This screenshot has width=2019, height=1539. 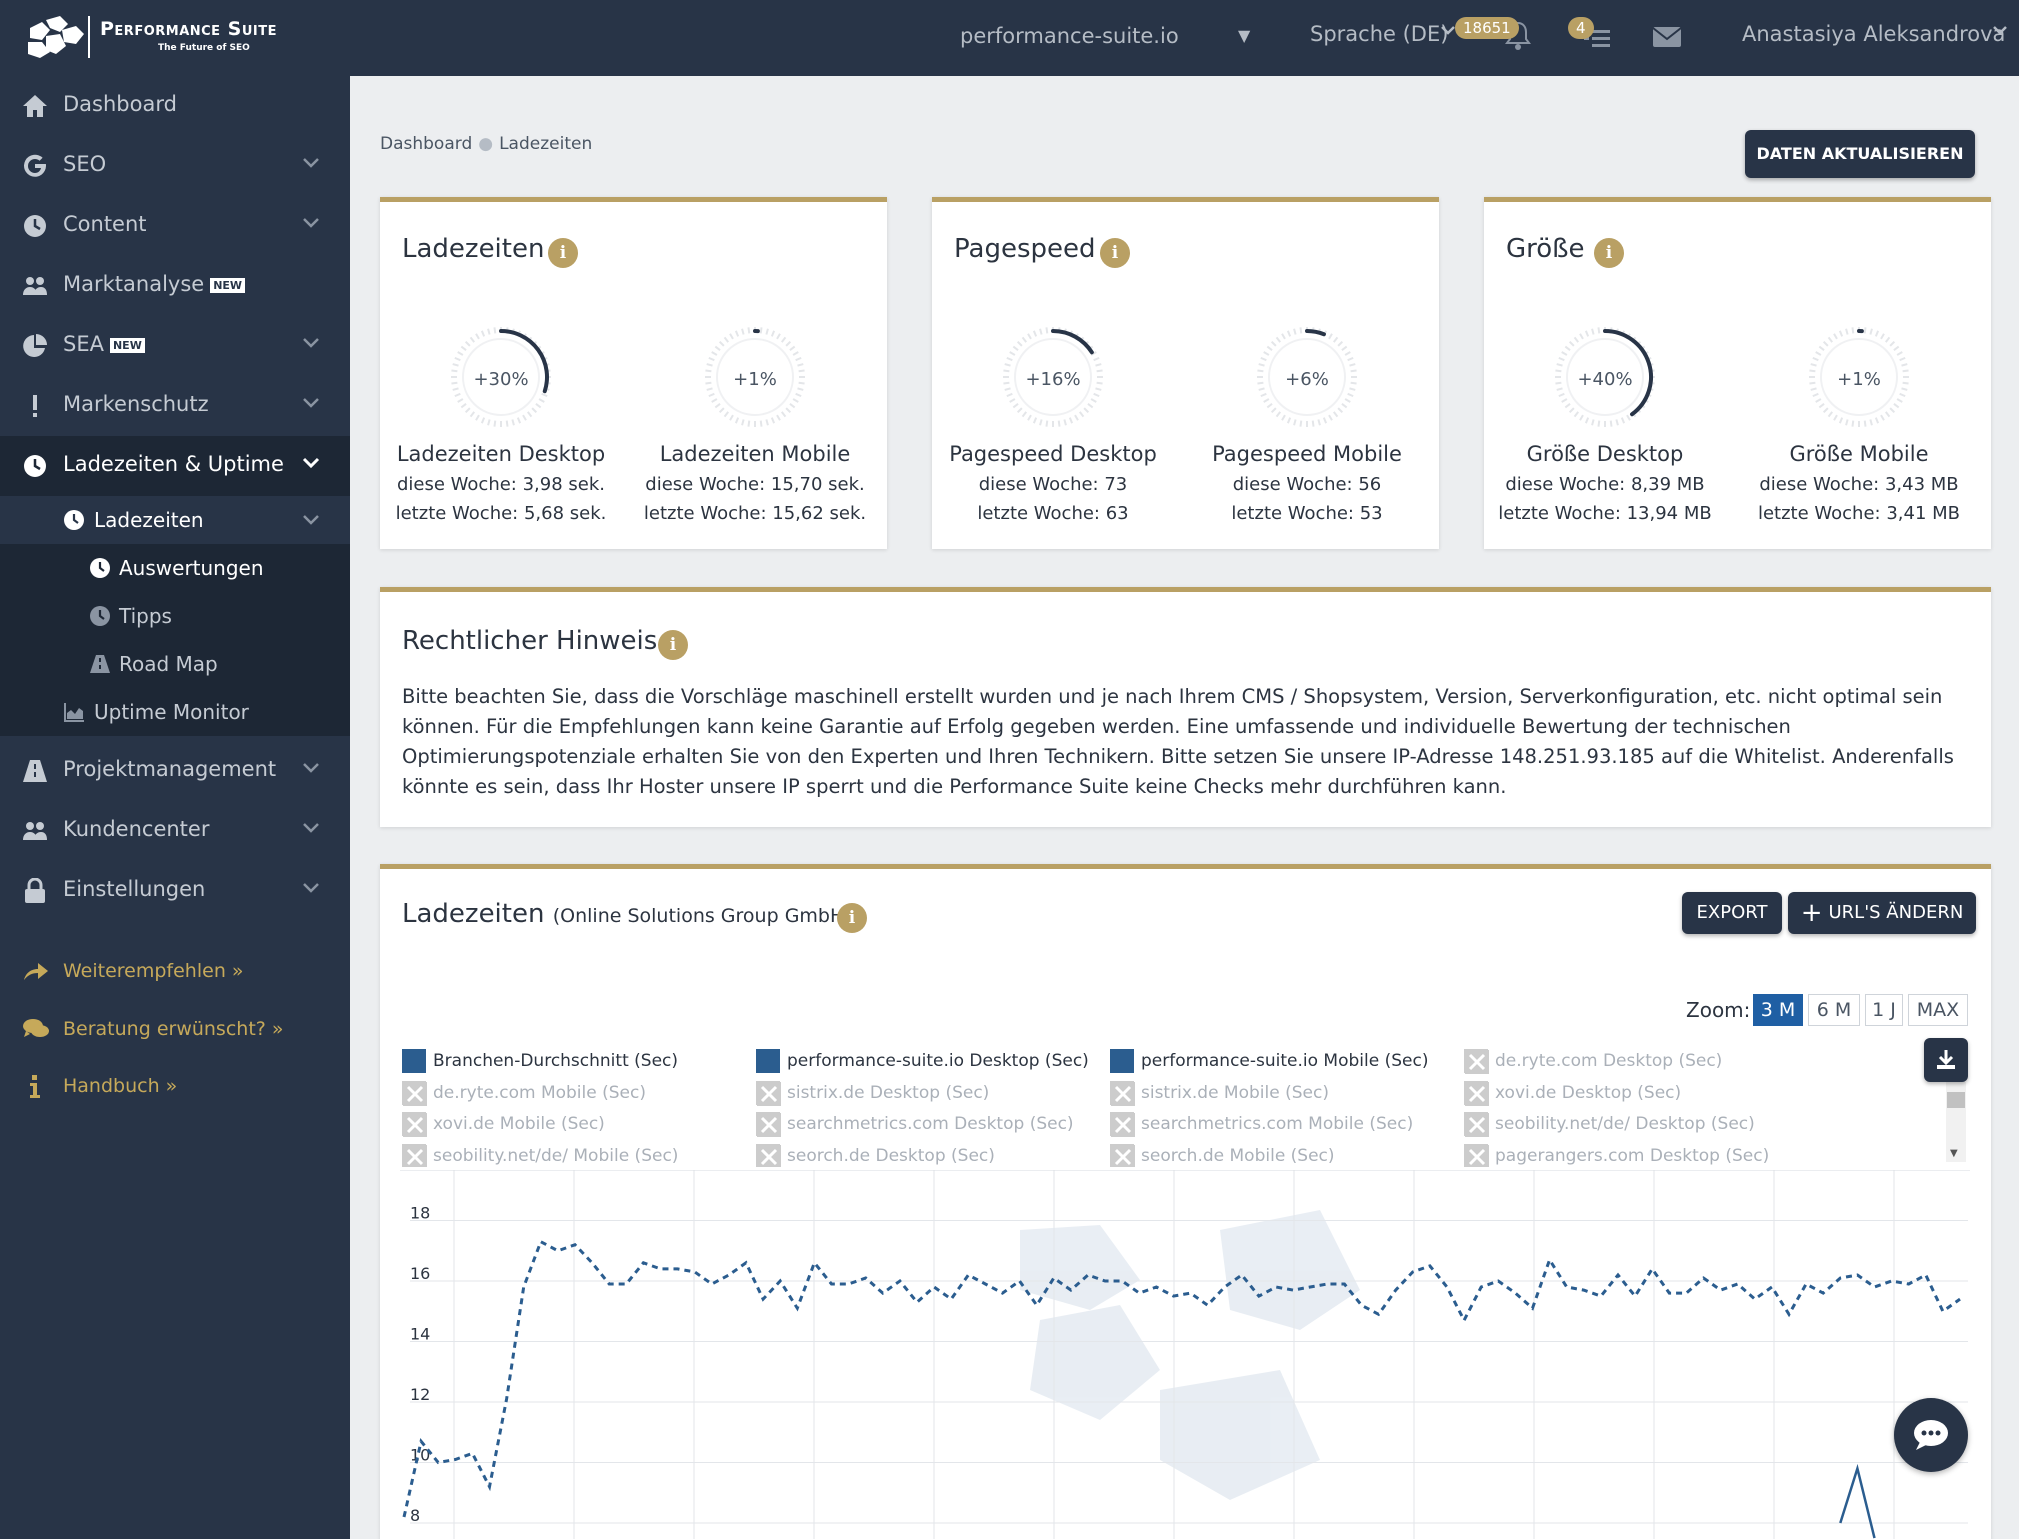 What do you see at coordinates (1605, 484) in the screenshot?
I see `metric-this-week: diese Woche: 8,39 MB` at bounding box center [1605, 484].